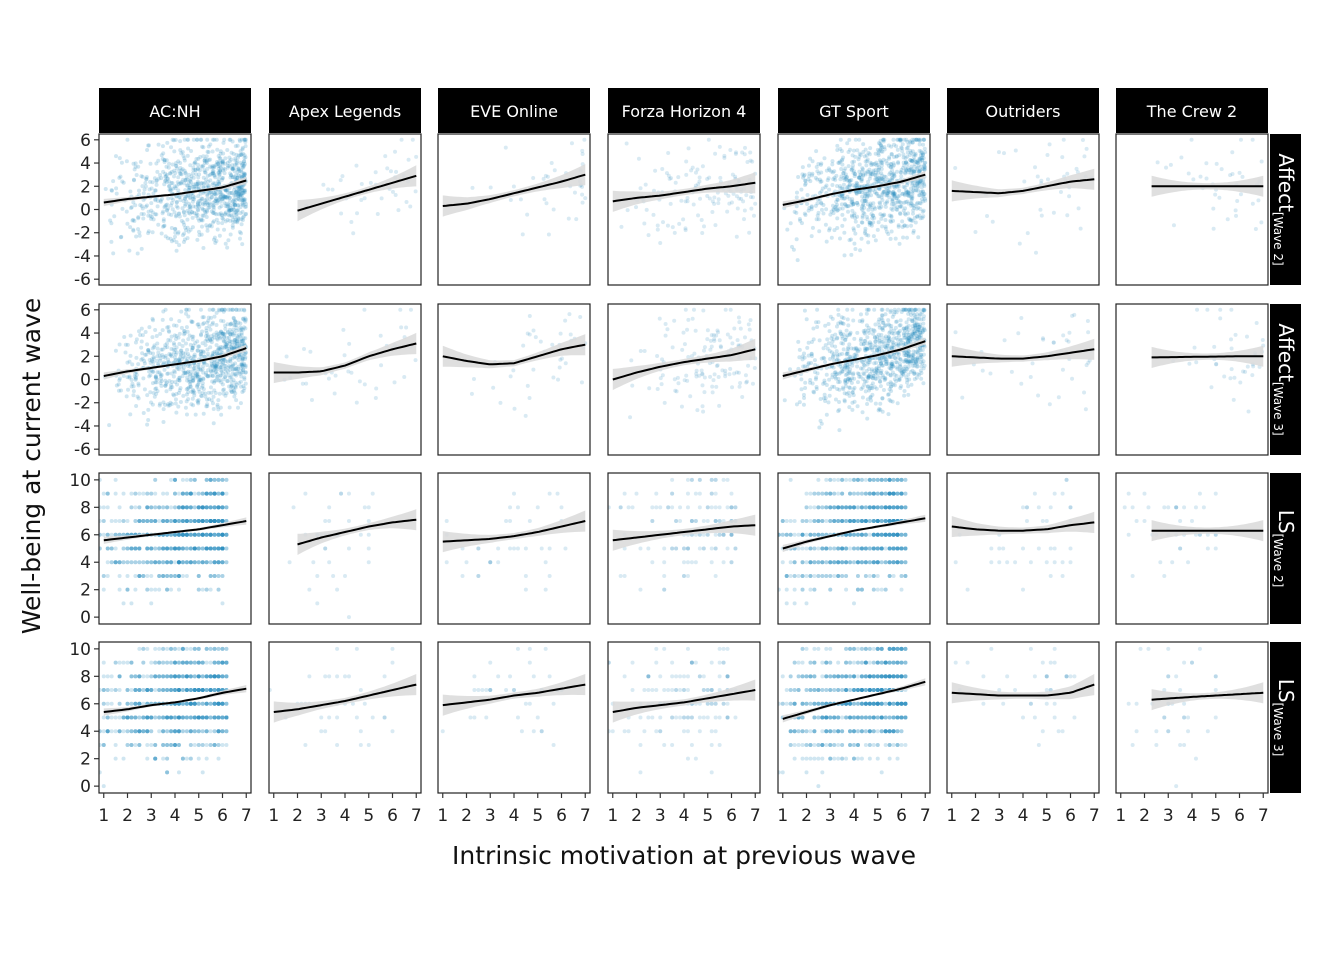  I want to click on panel-plot-area, so click(515, 187).